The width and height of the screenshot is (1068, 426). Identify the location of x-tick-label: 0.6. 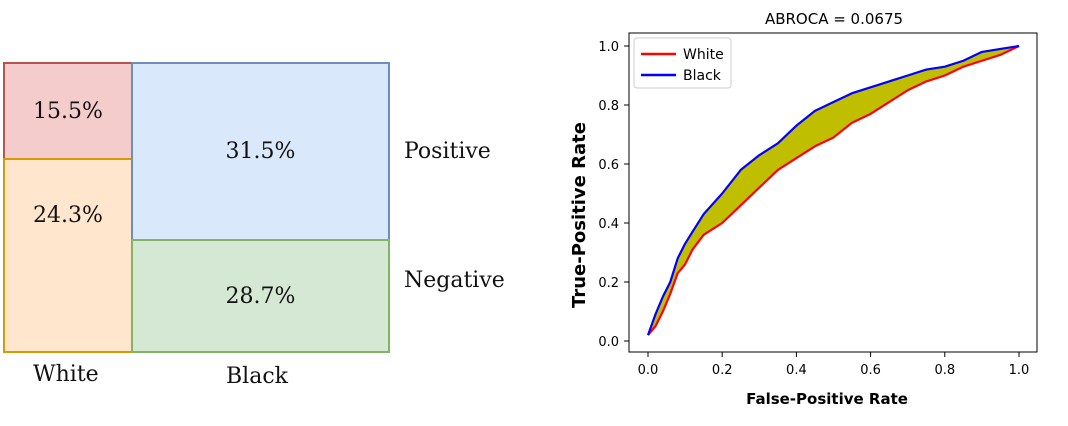
(870, 370).